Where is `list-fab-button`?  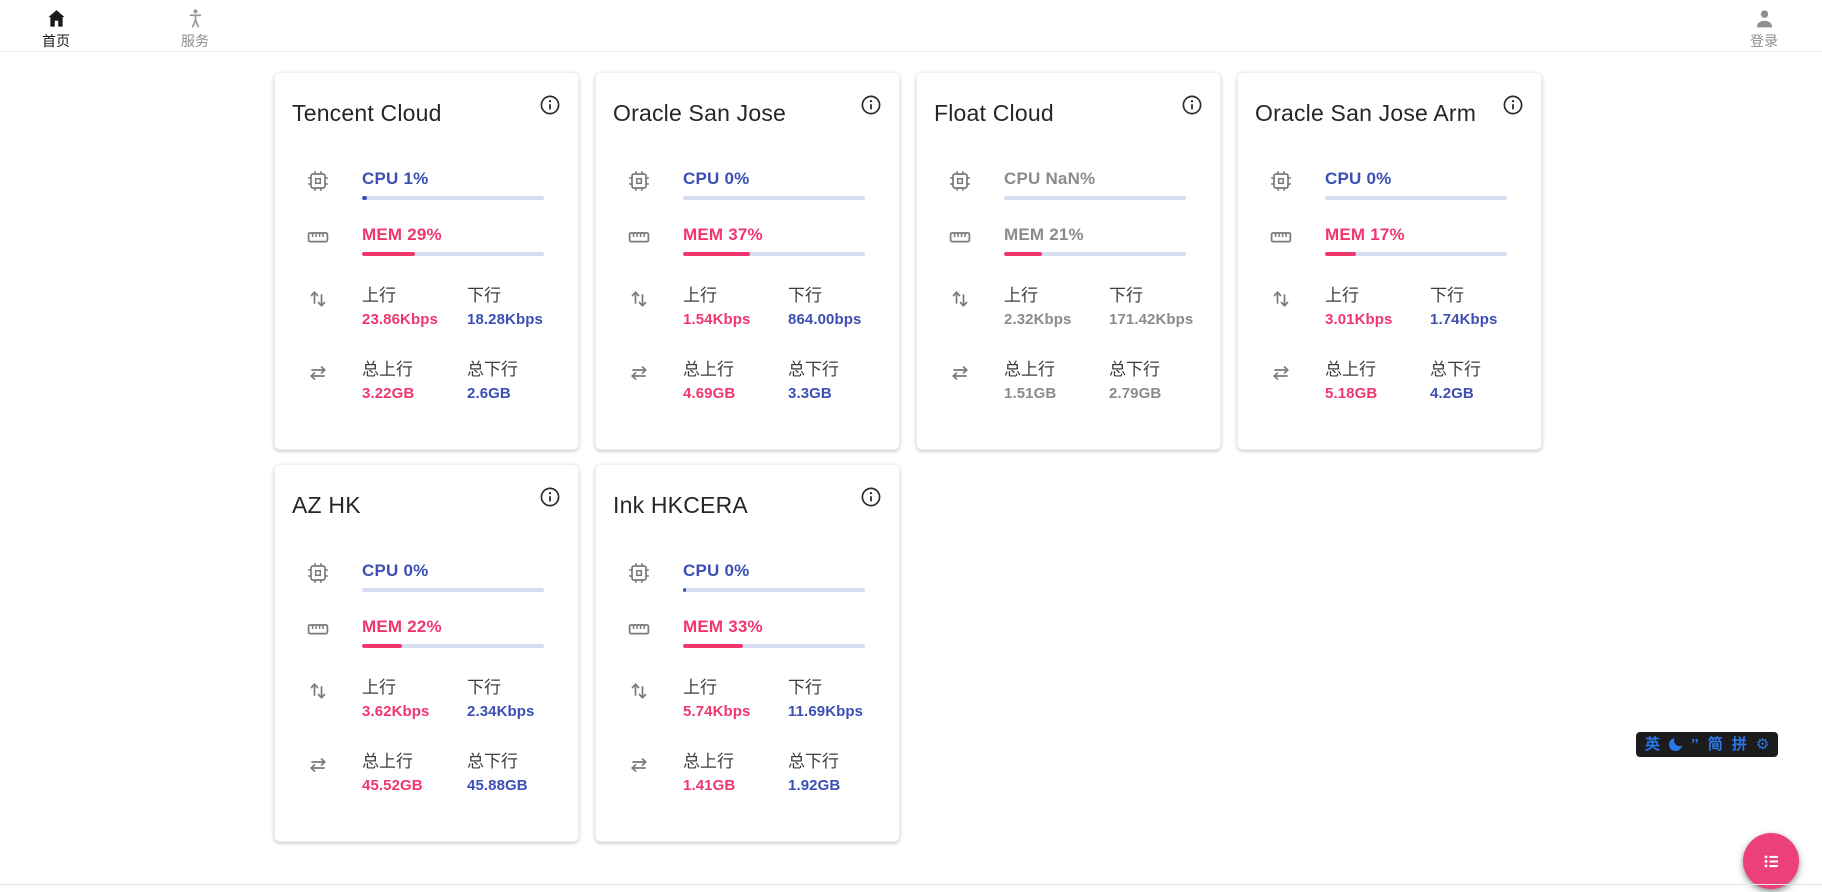 list-fab-button is located at coordinates (1771, 861).